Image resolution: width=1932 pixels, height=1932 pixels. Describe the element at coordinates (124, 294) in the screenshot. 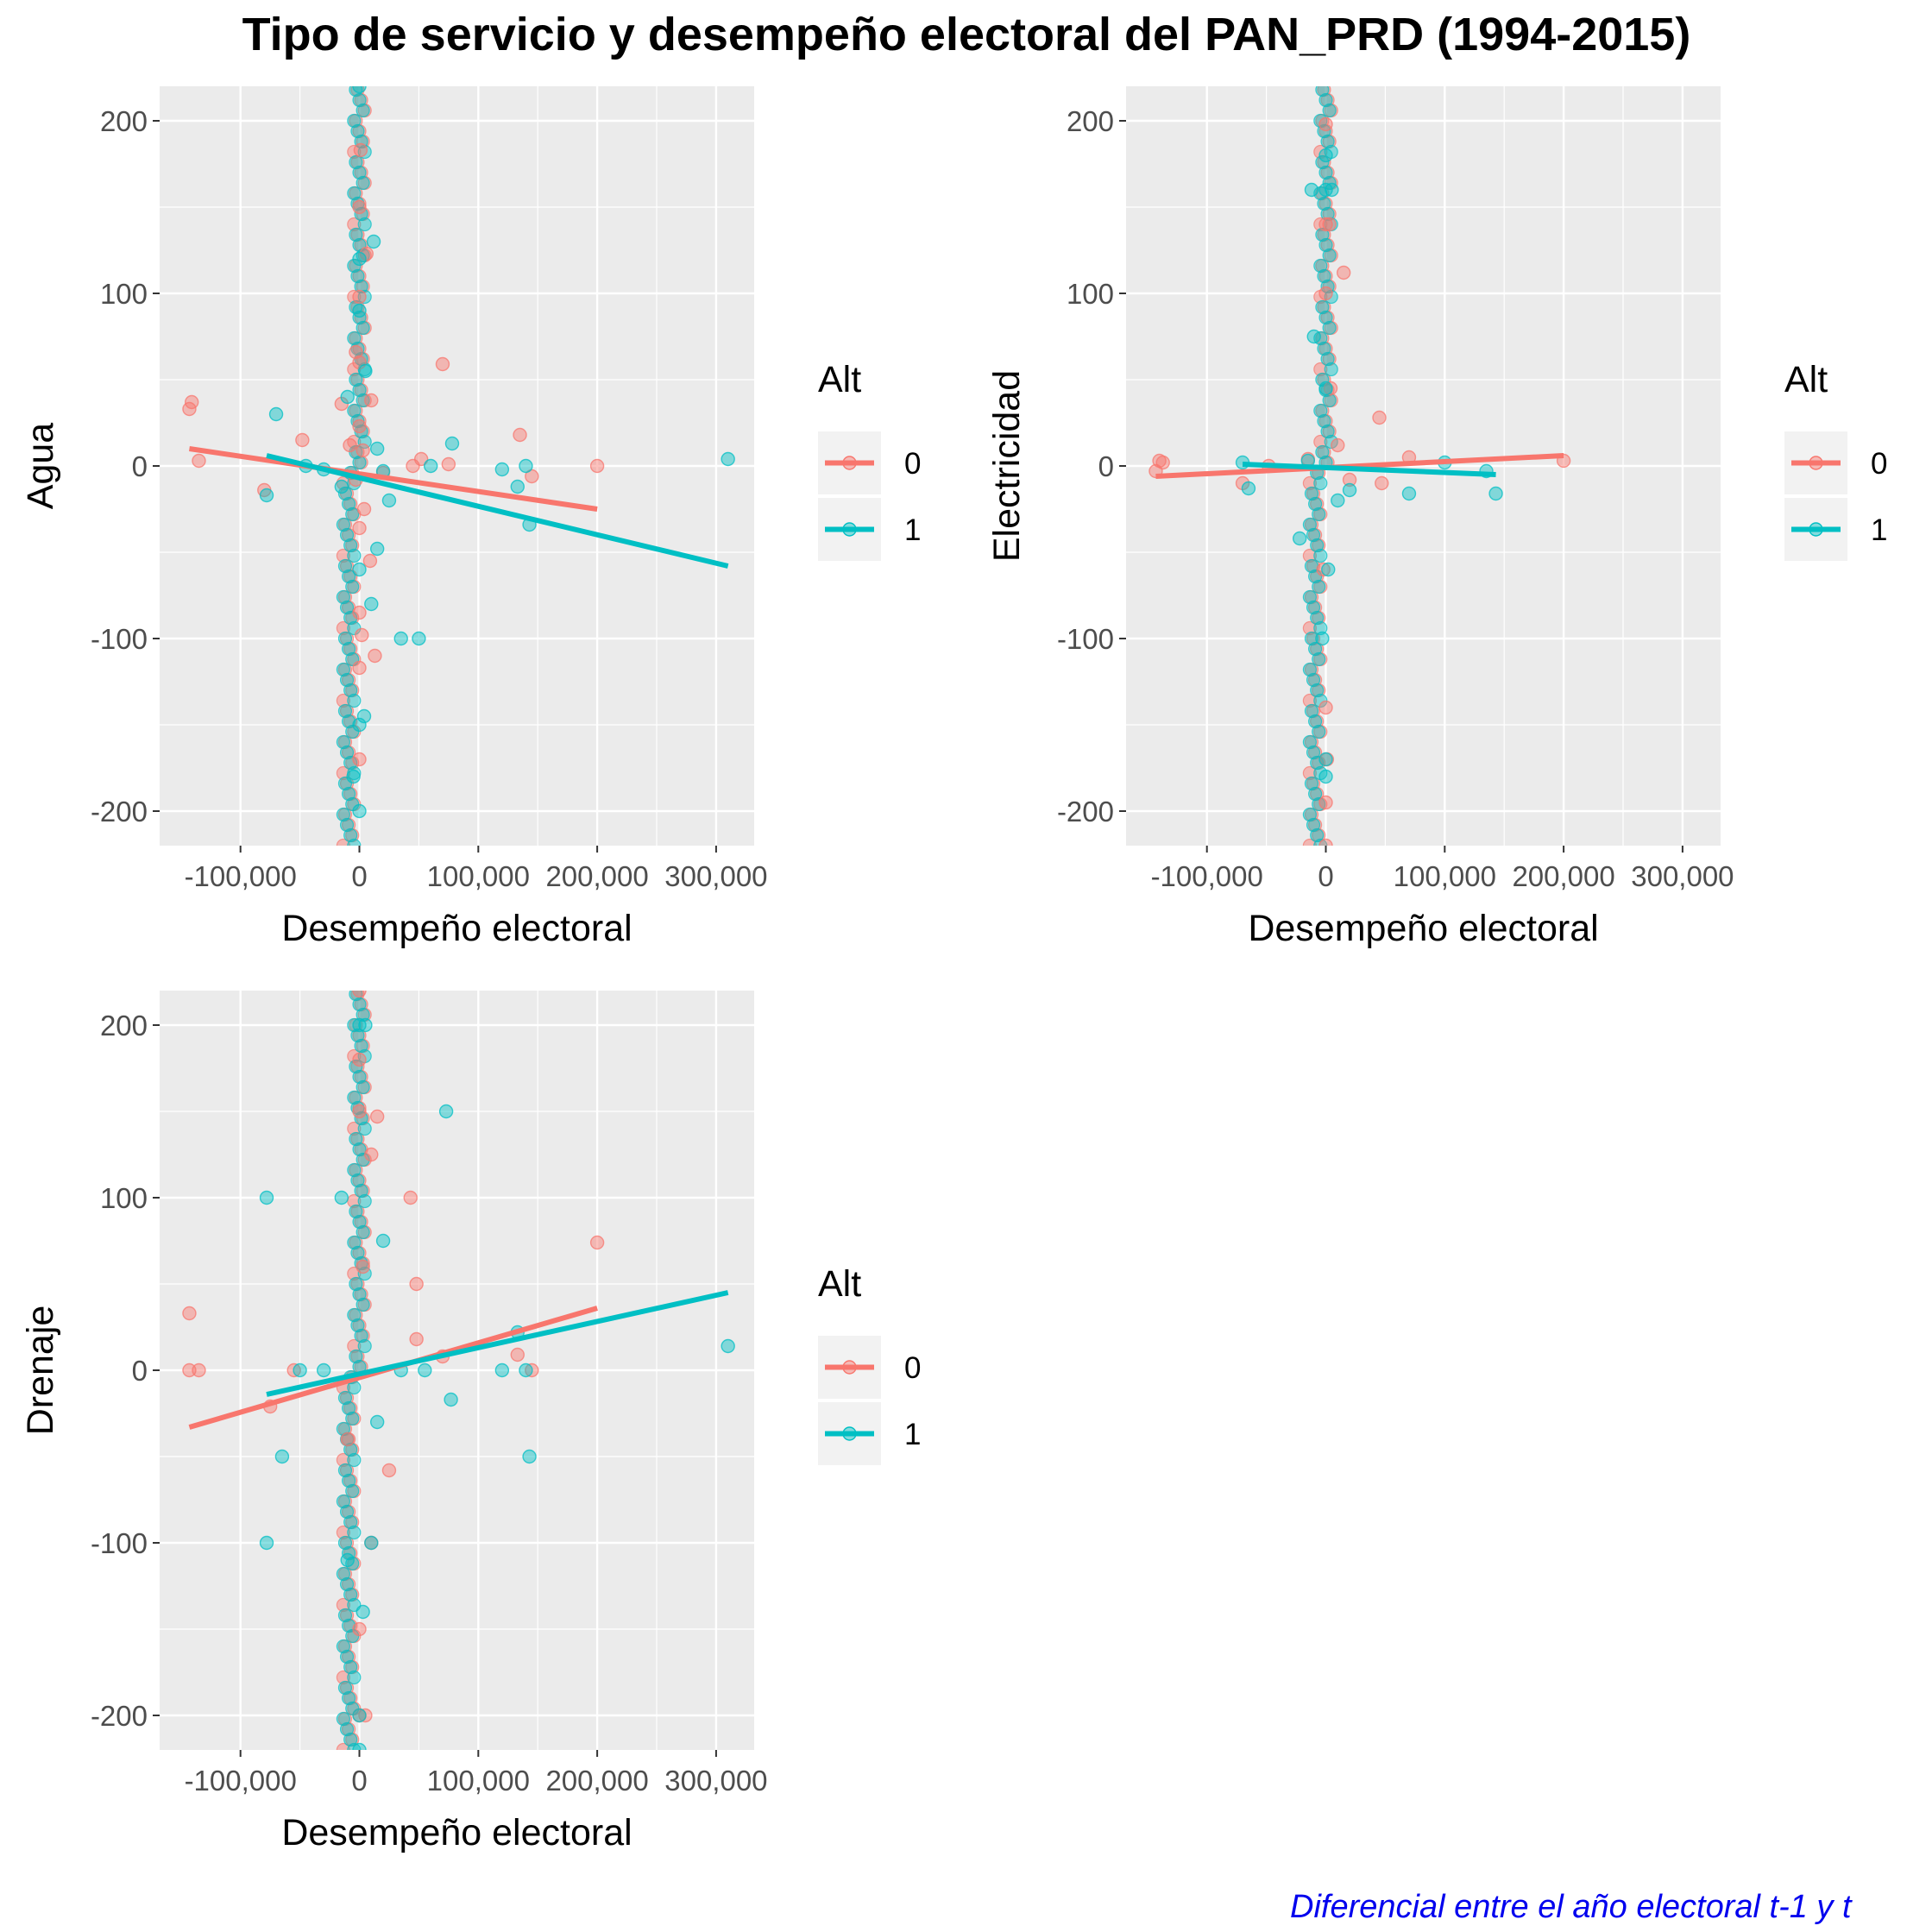

I see `y-tick-label: 100` at that location.